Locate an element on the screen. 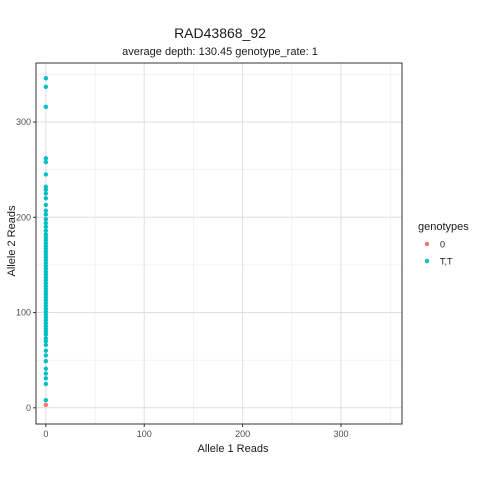 This screenshot has width=480, height=480. legend-label-0: 0 is located at coordinates (442, 245).